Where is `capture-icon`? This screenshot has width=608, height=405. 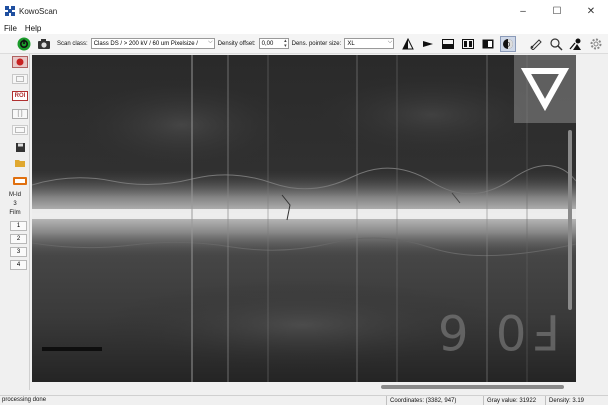
capture-icon is located at coordinates (20, 79).